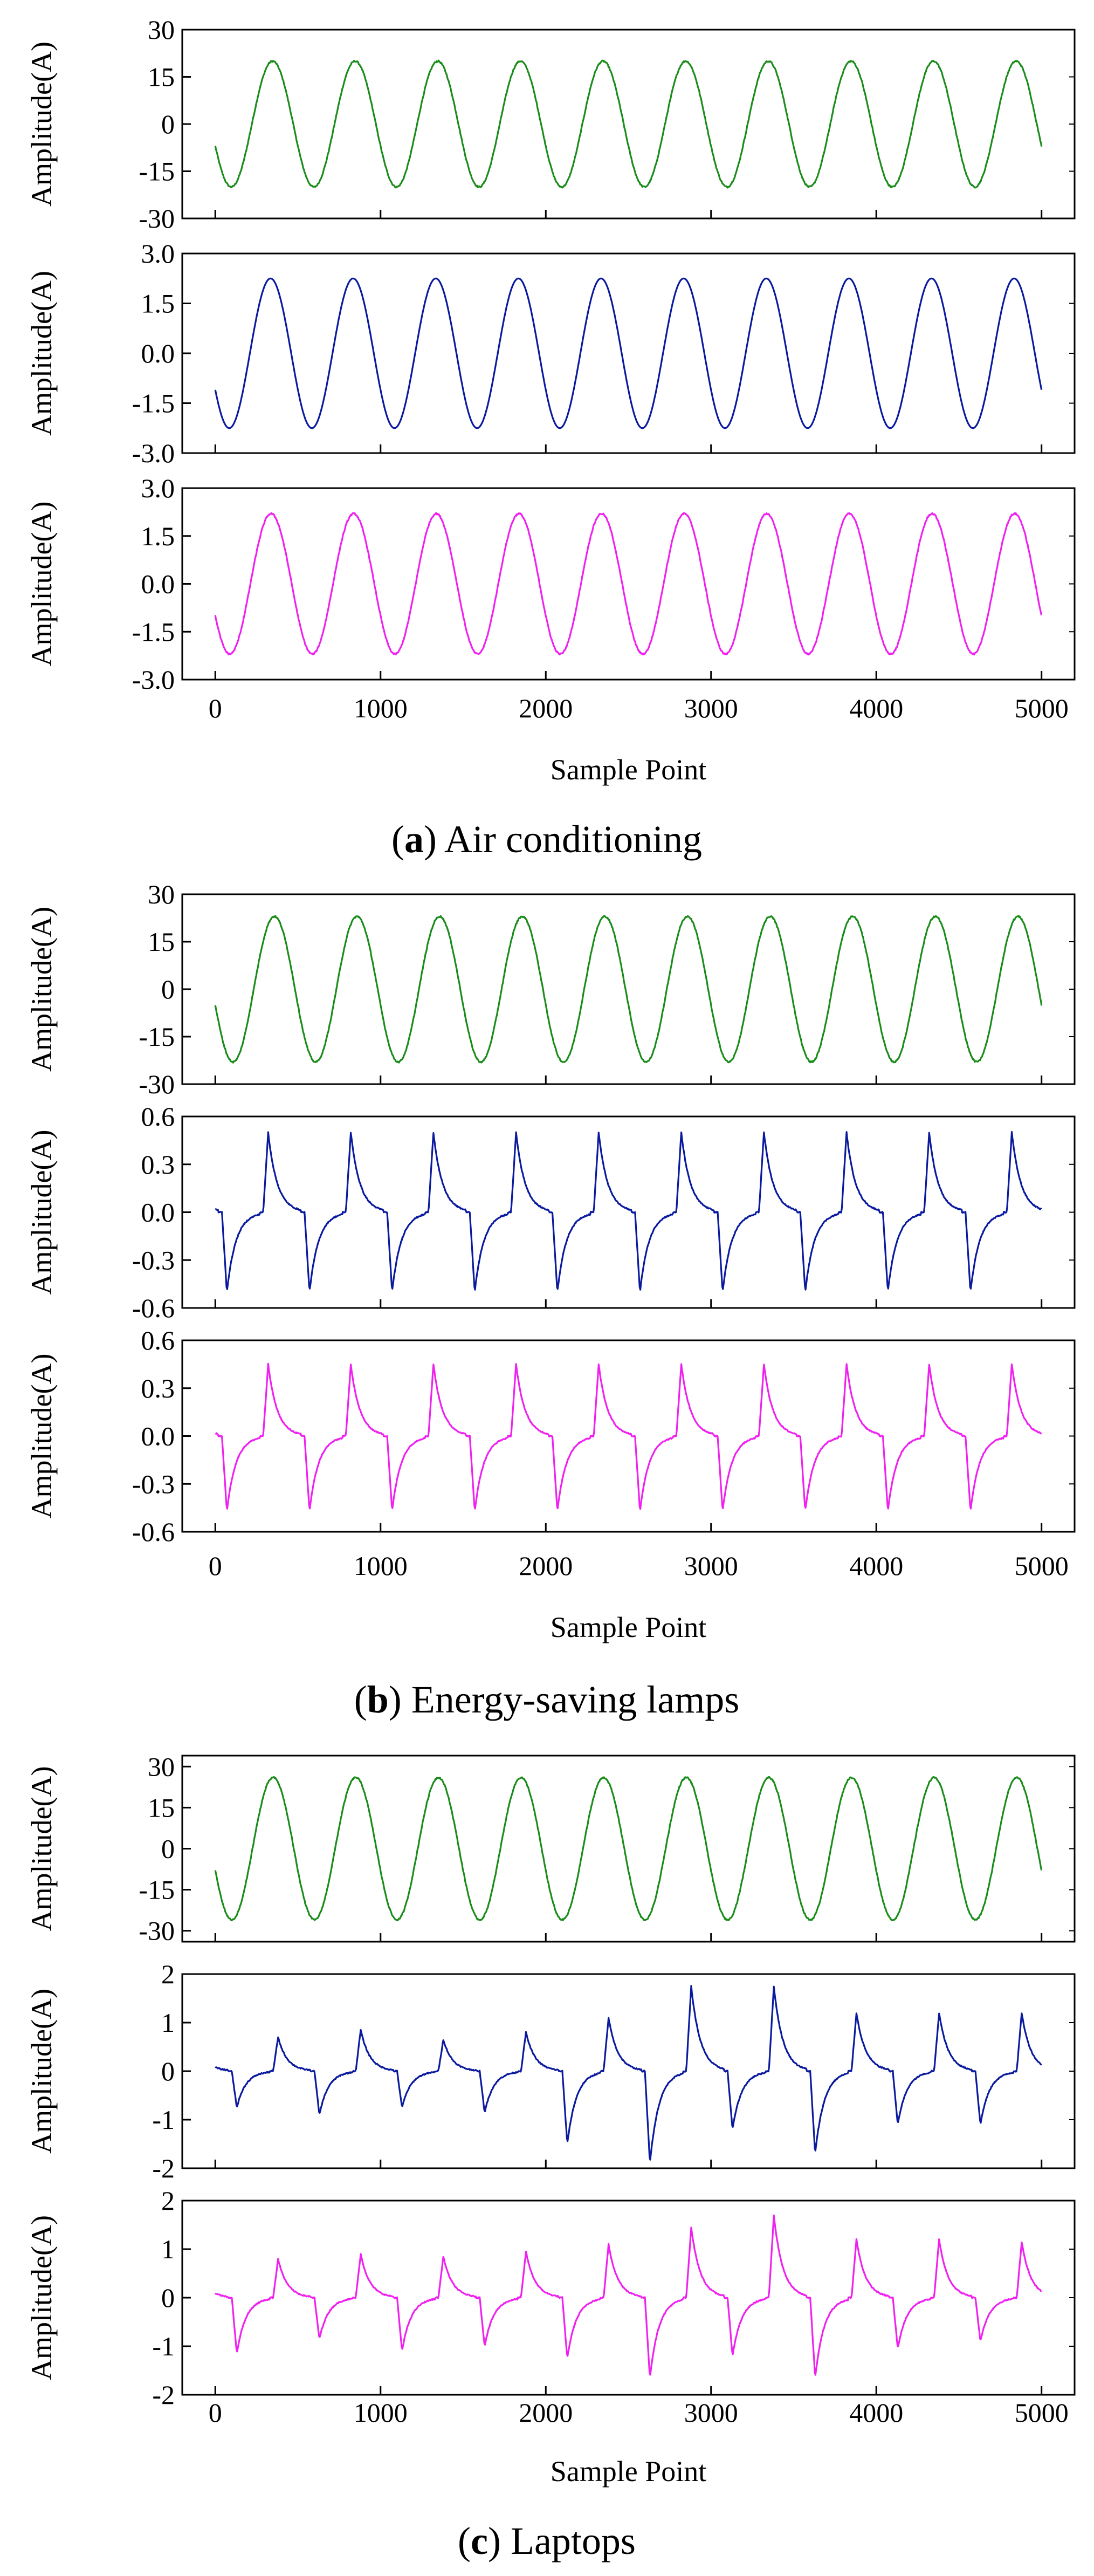 The height and width of the screenshot is (2576, 1094). I want to click on y-tick-label: 30, so click(161, 894).